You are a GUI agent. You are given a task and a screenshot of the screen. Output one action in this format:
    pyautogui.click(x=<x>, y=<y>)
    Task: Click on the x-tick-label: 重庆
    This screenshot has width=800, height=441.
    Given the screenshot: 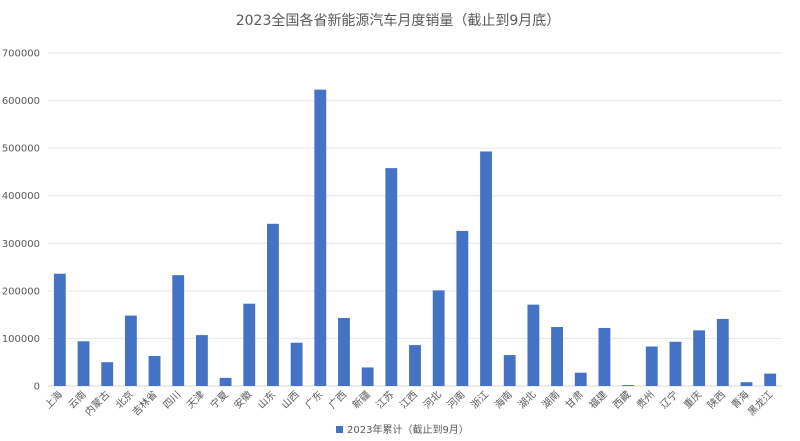 What is the action you would take?
    pyautogui.click(x=692, y=399)
    